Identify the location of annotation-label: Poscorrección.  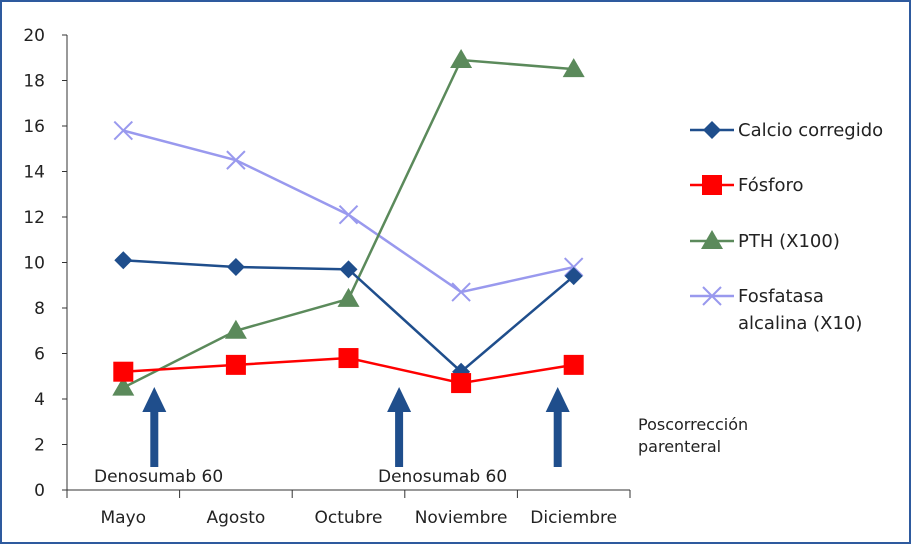
(693, 424).